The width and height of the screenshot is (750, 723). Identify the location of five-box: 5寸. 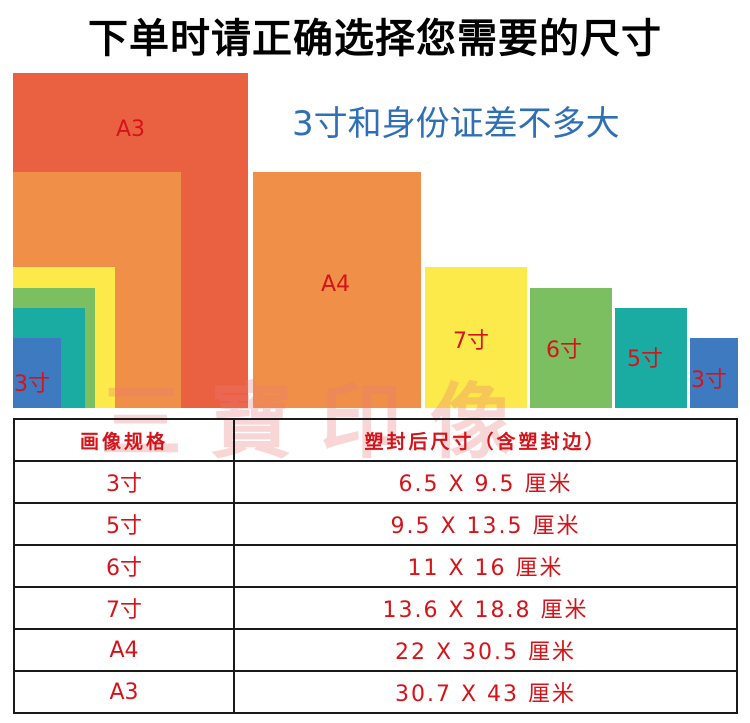
(651, 358).